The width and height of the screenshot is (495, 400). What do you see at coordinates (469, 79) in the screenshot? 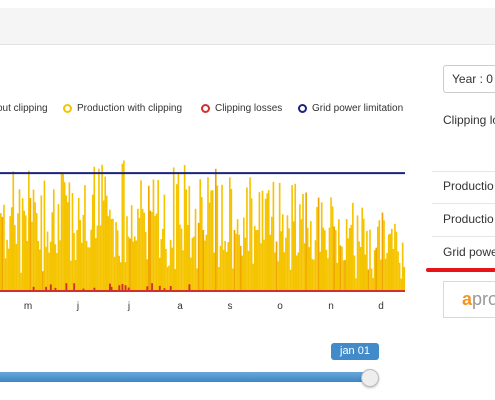
I see `year-select: Year : 0` at bounding box center [469, 79].